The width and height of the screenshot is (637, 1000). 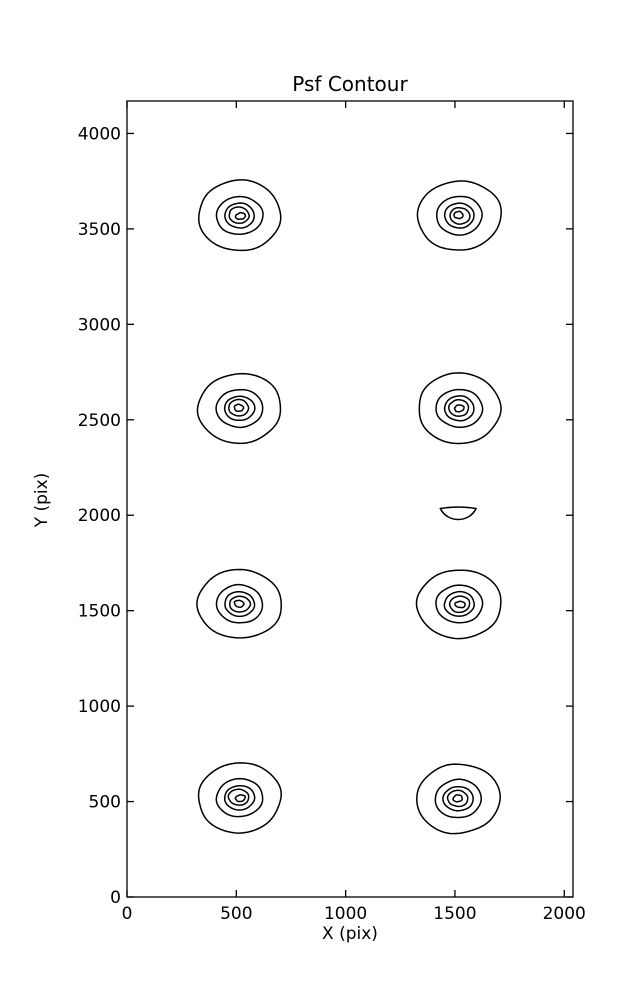 What do you see at coordinates (42, 500) in the screenshot?
I see `y-axis-label: Y (pix)` at bounding box center [42, 500].